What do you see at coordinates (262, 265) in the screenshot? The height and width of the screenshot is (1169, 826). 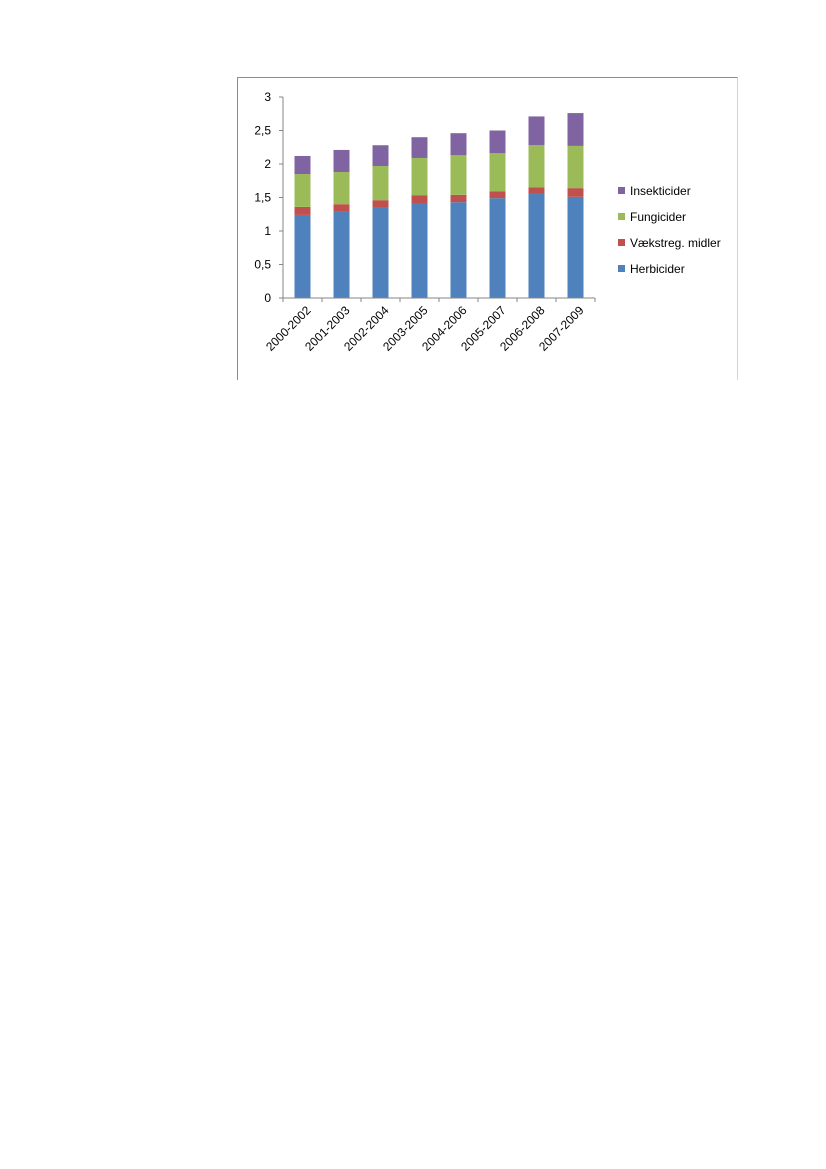 I see `y-tick-label: 0,5` at bounding box center [262, 265].